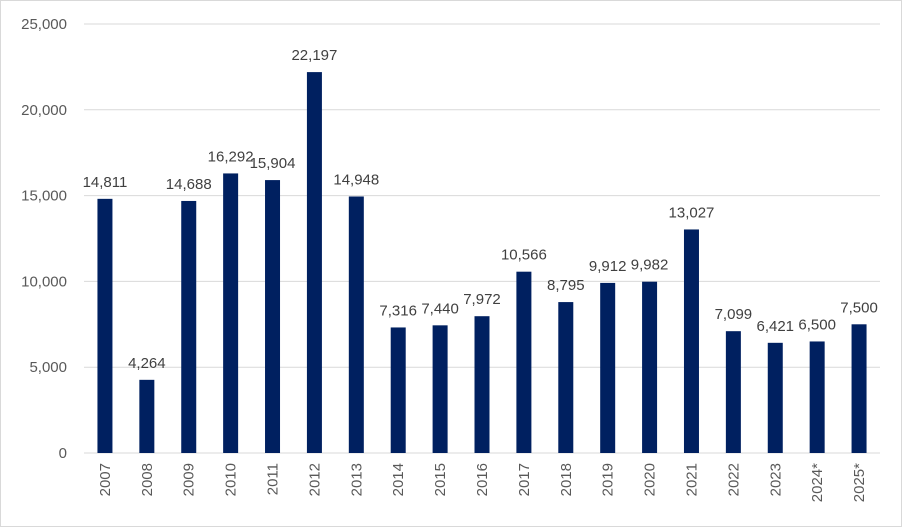 The height and width of the screenshot is (527, 902). What do you see at coordinates (356, 325) in the screenshot?
I see `bar-2013` at bounding box center [356, 325].